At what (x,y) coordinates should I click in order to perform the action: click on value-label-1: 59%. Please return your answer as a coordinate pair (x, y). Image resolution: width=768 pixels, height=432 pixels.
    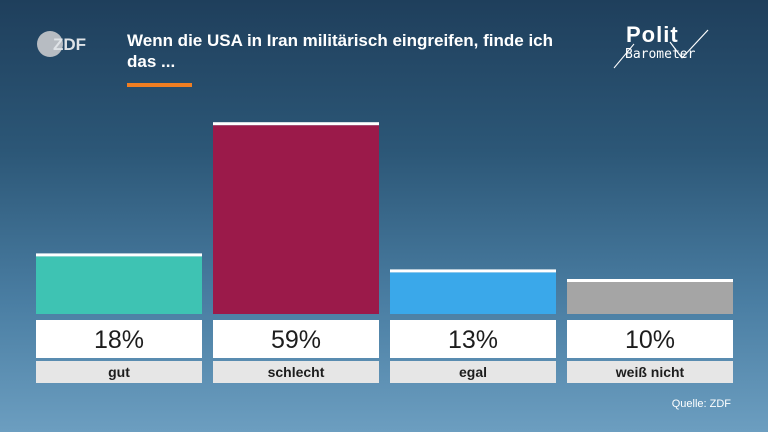
    Looking at the image, I should click on (296, 340).